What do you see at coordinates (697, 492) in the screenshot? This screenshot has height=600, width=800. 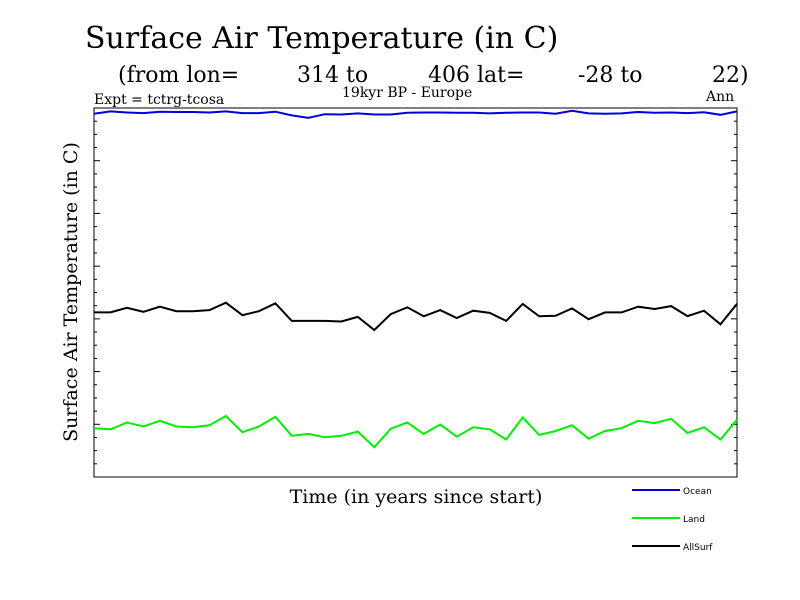 I see `legend-label-ocean: Ocean` at bounding box center [697, 492].